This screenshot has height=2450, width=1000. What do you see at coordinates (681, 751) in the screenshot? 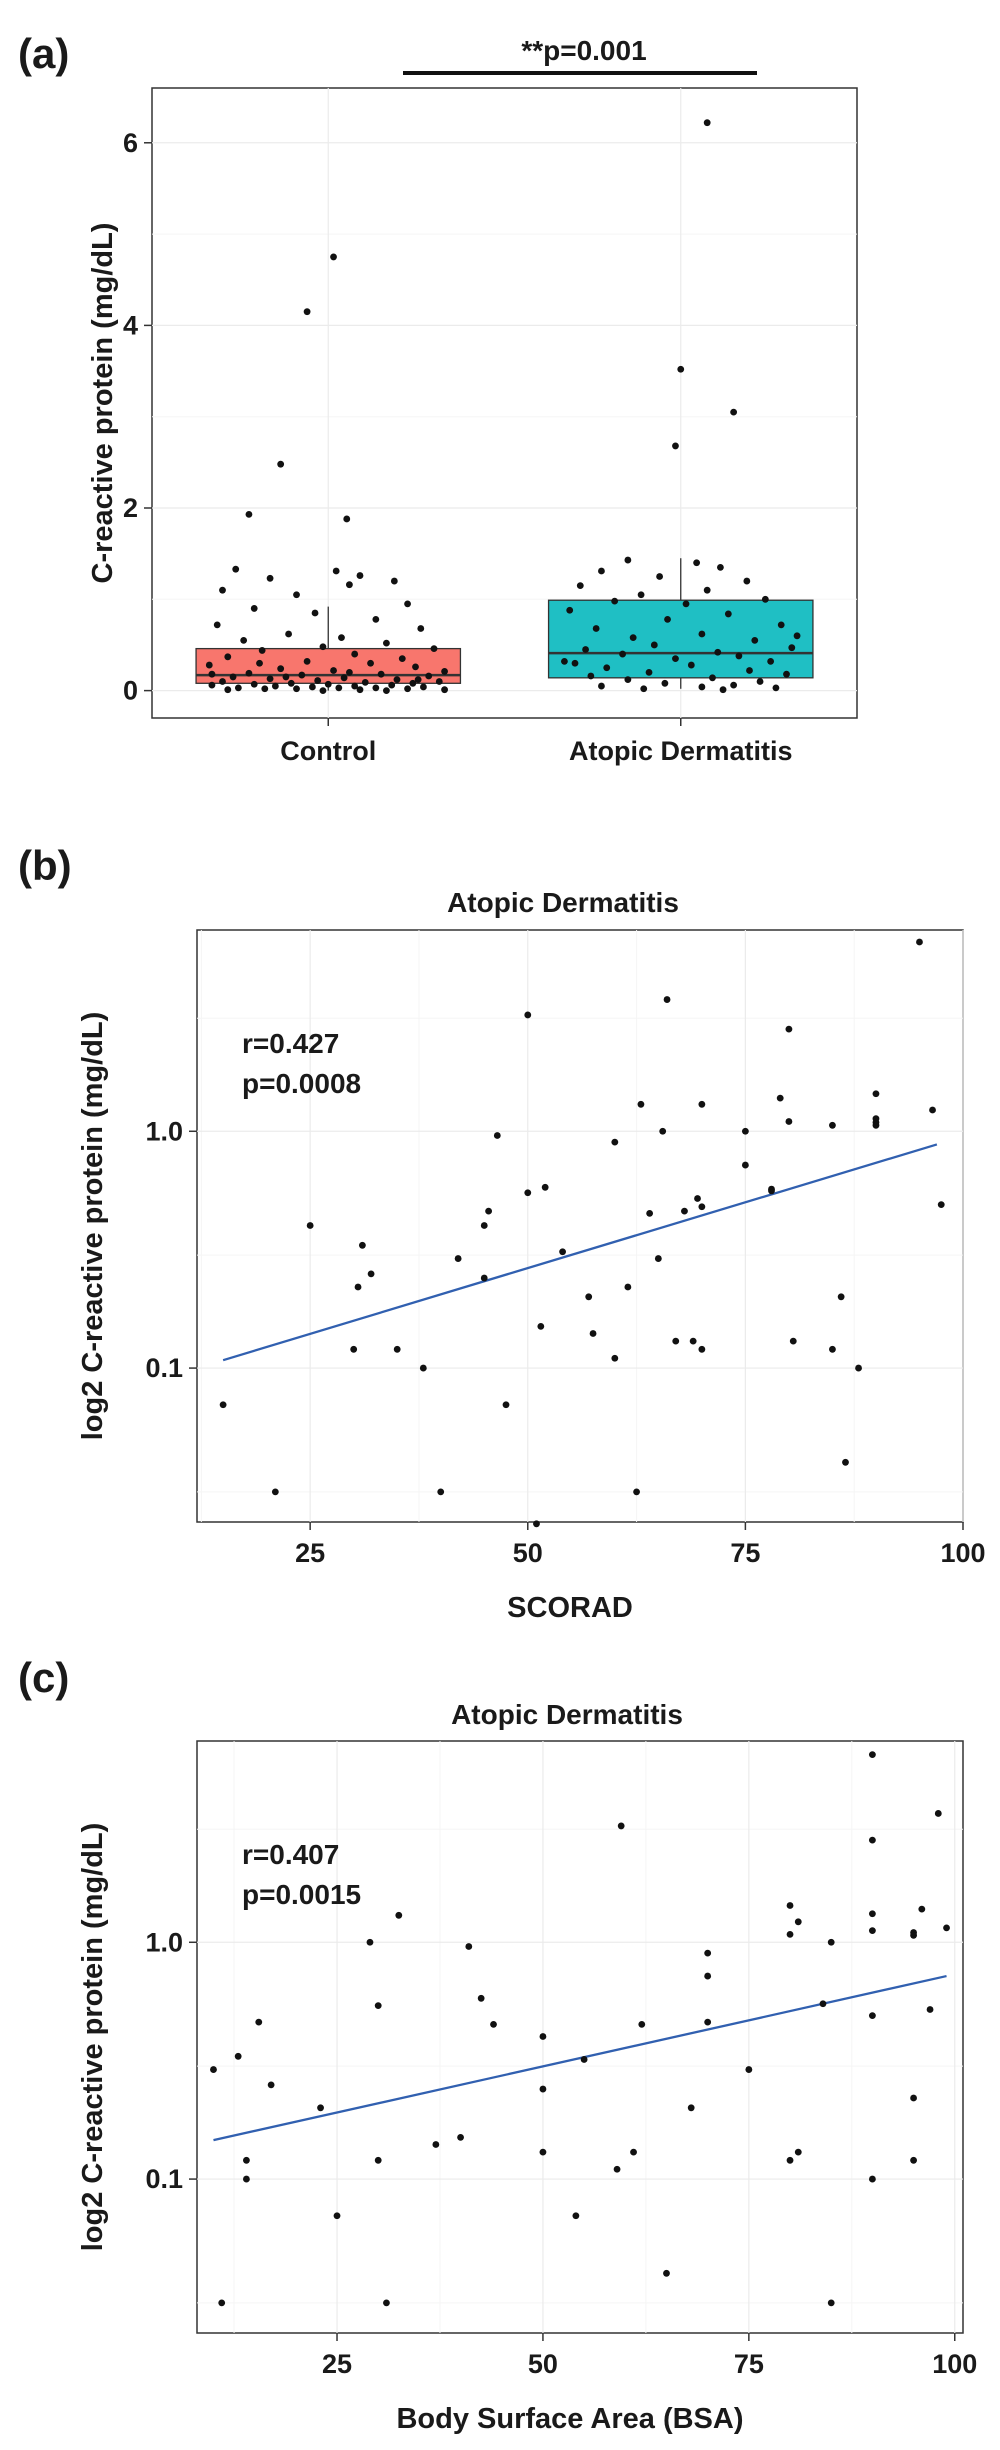
I see `x-tick-label: Atopic Dermatitis` at bounding box center [681, 751].